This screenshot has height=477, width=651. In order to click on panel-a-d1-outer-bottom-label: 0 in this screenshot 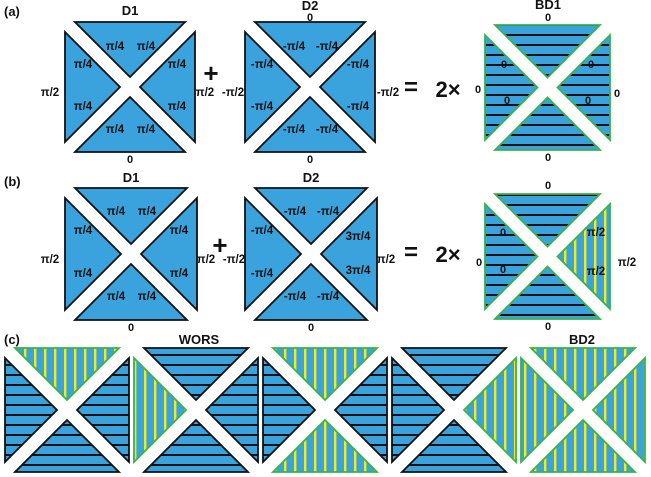, I will do `click(130, 160)`.